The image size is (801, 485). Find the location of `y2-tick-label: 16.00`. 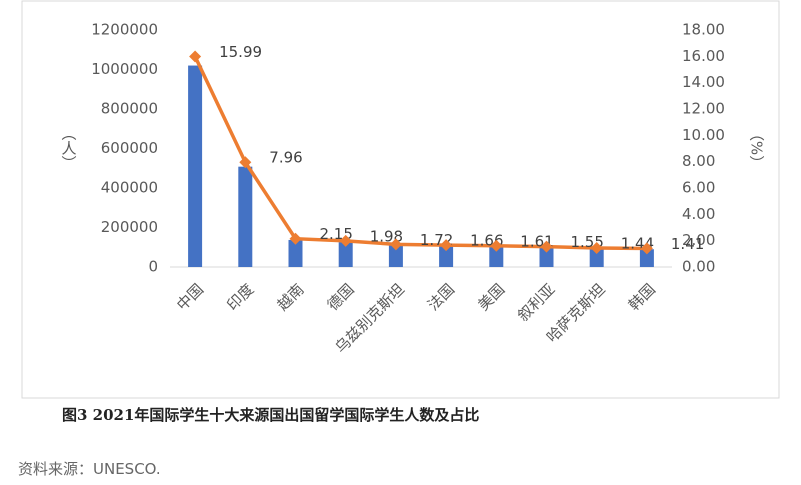

y2-tick-label: 16.00 is located at coordinates (703, 56).